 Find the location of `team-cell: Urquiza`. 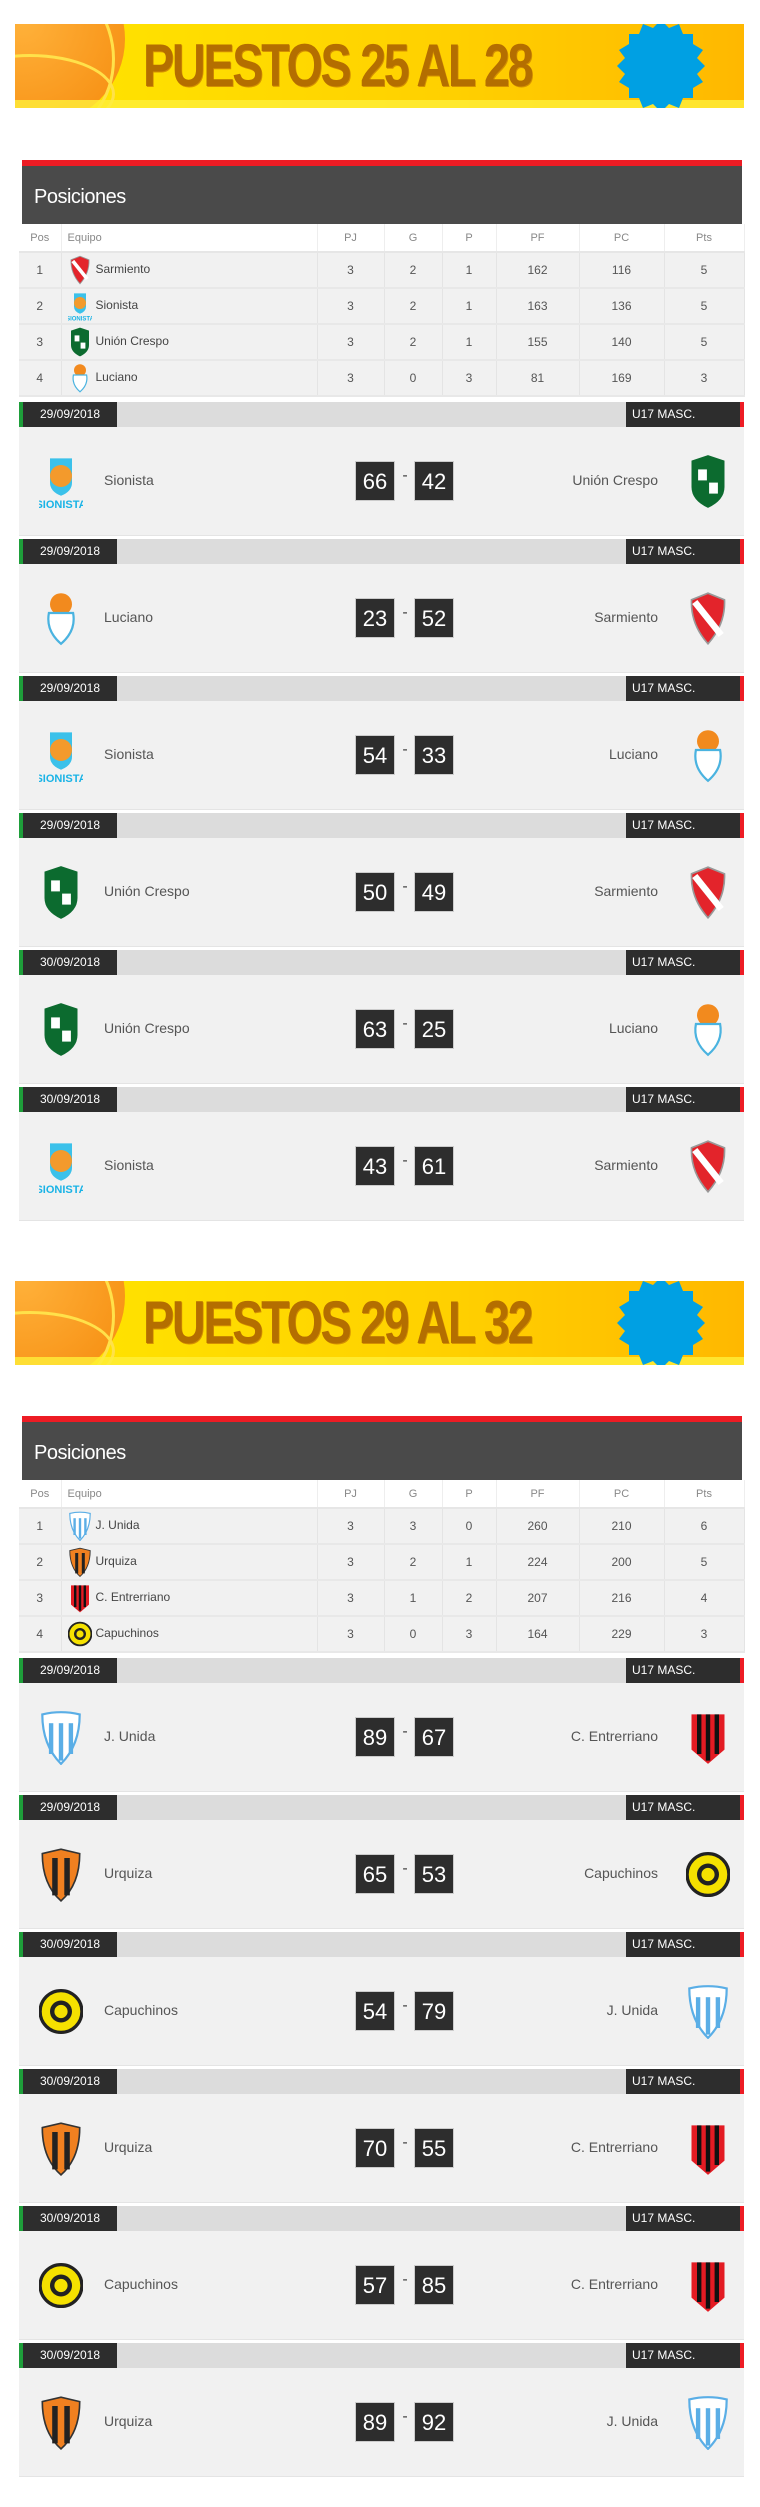

team-cell: Urquiza is located at coordinates (189, 1562).